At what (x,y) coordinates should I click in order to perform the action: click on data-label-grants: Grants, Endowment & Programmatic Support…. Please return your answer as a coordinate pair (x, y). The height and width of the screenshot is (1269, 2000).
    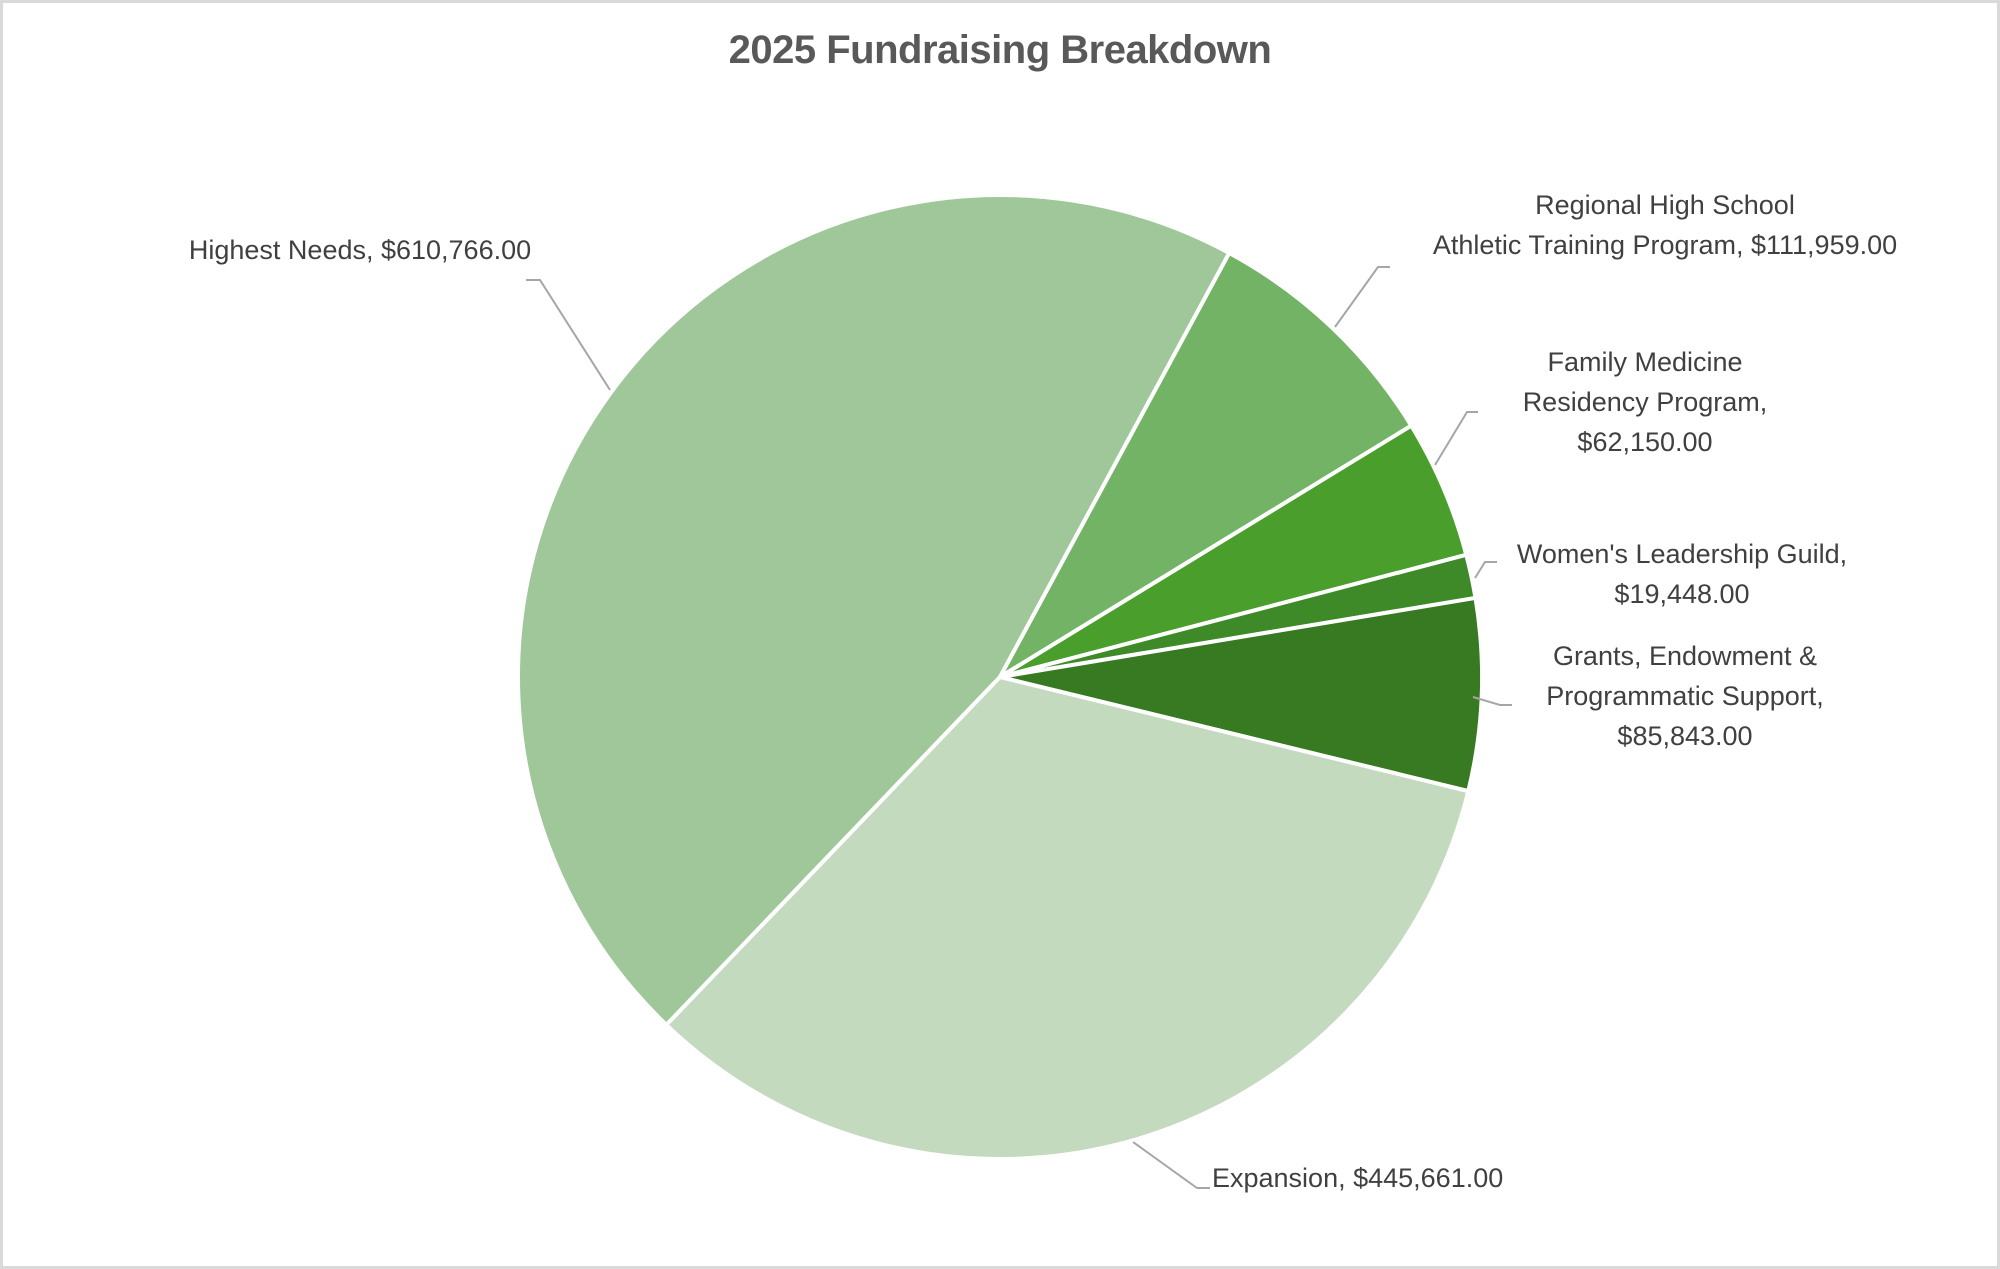
    Looking at the image, I should click on (1685, 696).